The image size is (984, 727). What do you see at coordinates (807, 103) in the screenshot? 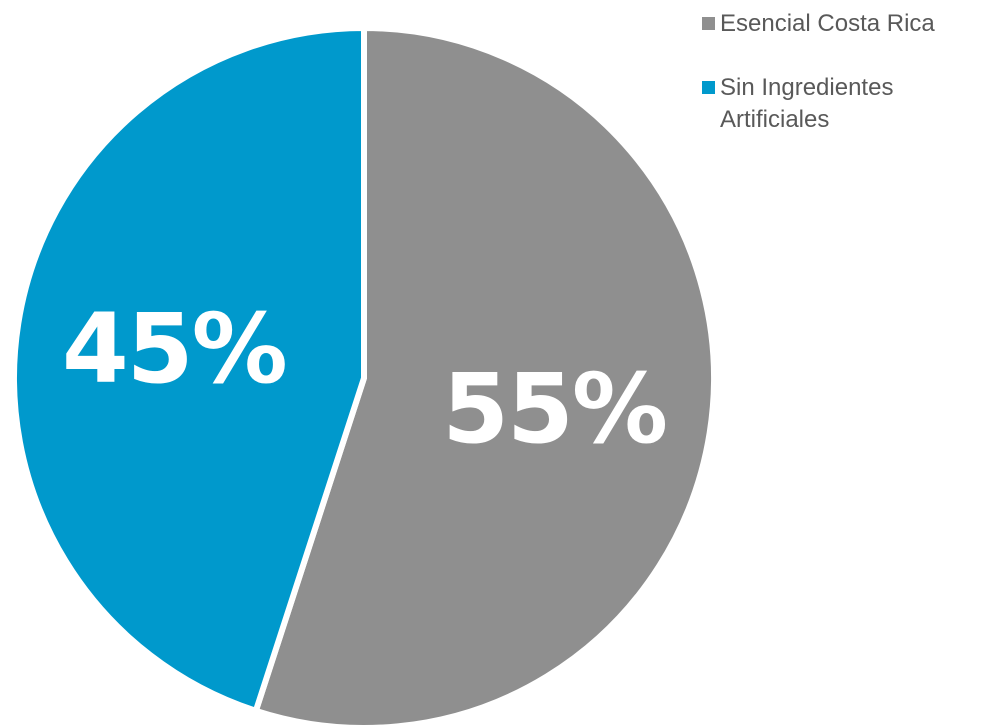
I see `legend-label-sin-ingredientes: Sin Ingredientes Artificiales` at bounding box center [807, 103].